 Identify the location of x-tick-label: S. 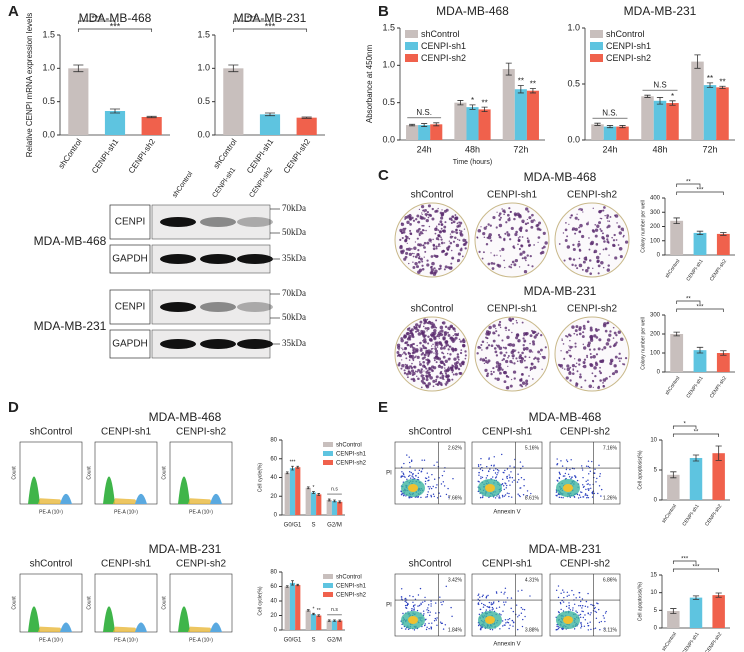
(313, 641).